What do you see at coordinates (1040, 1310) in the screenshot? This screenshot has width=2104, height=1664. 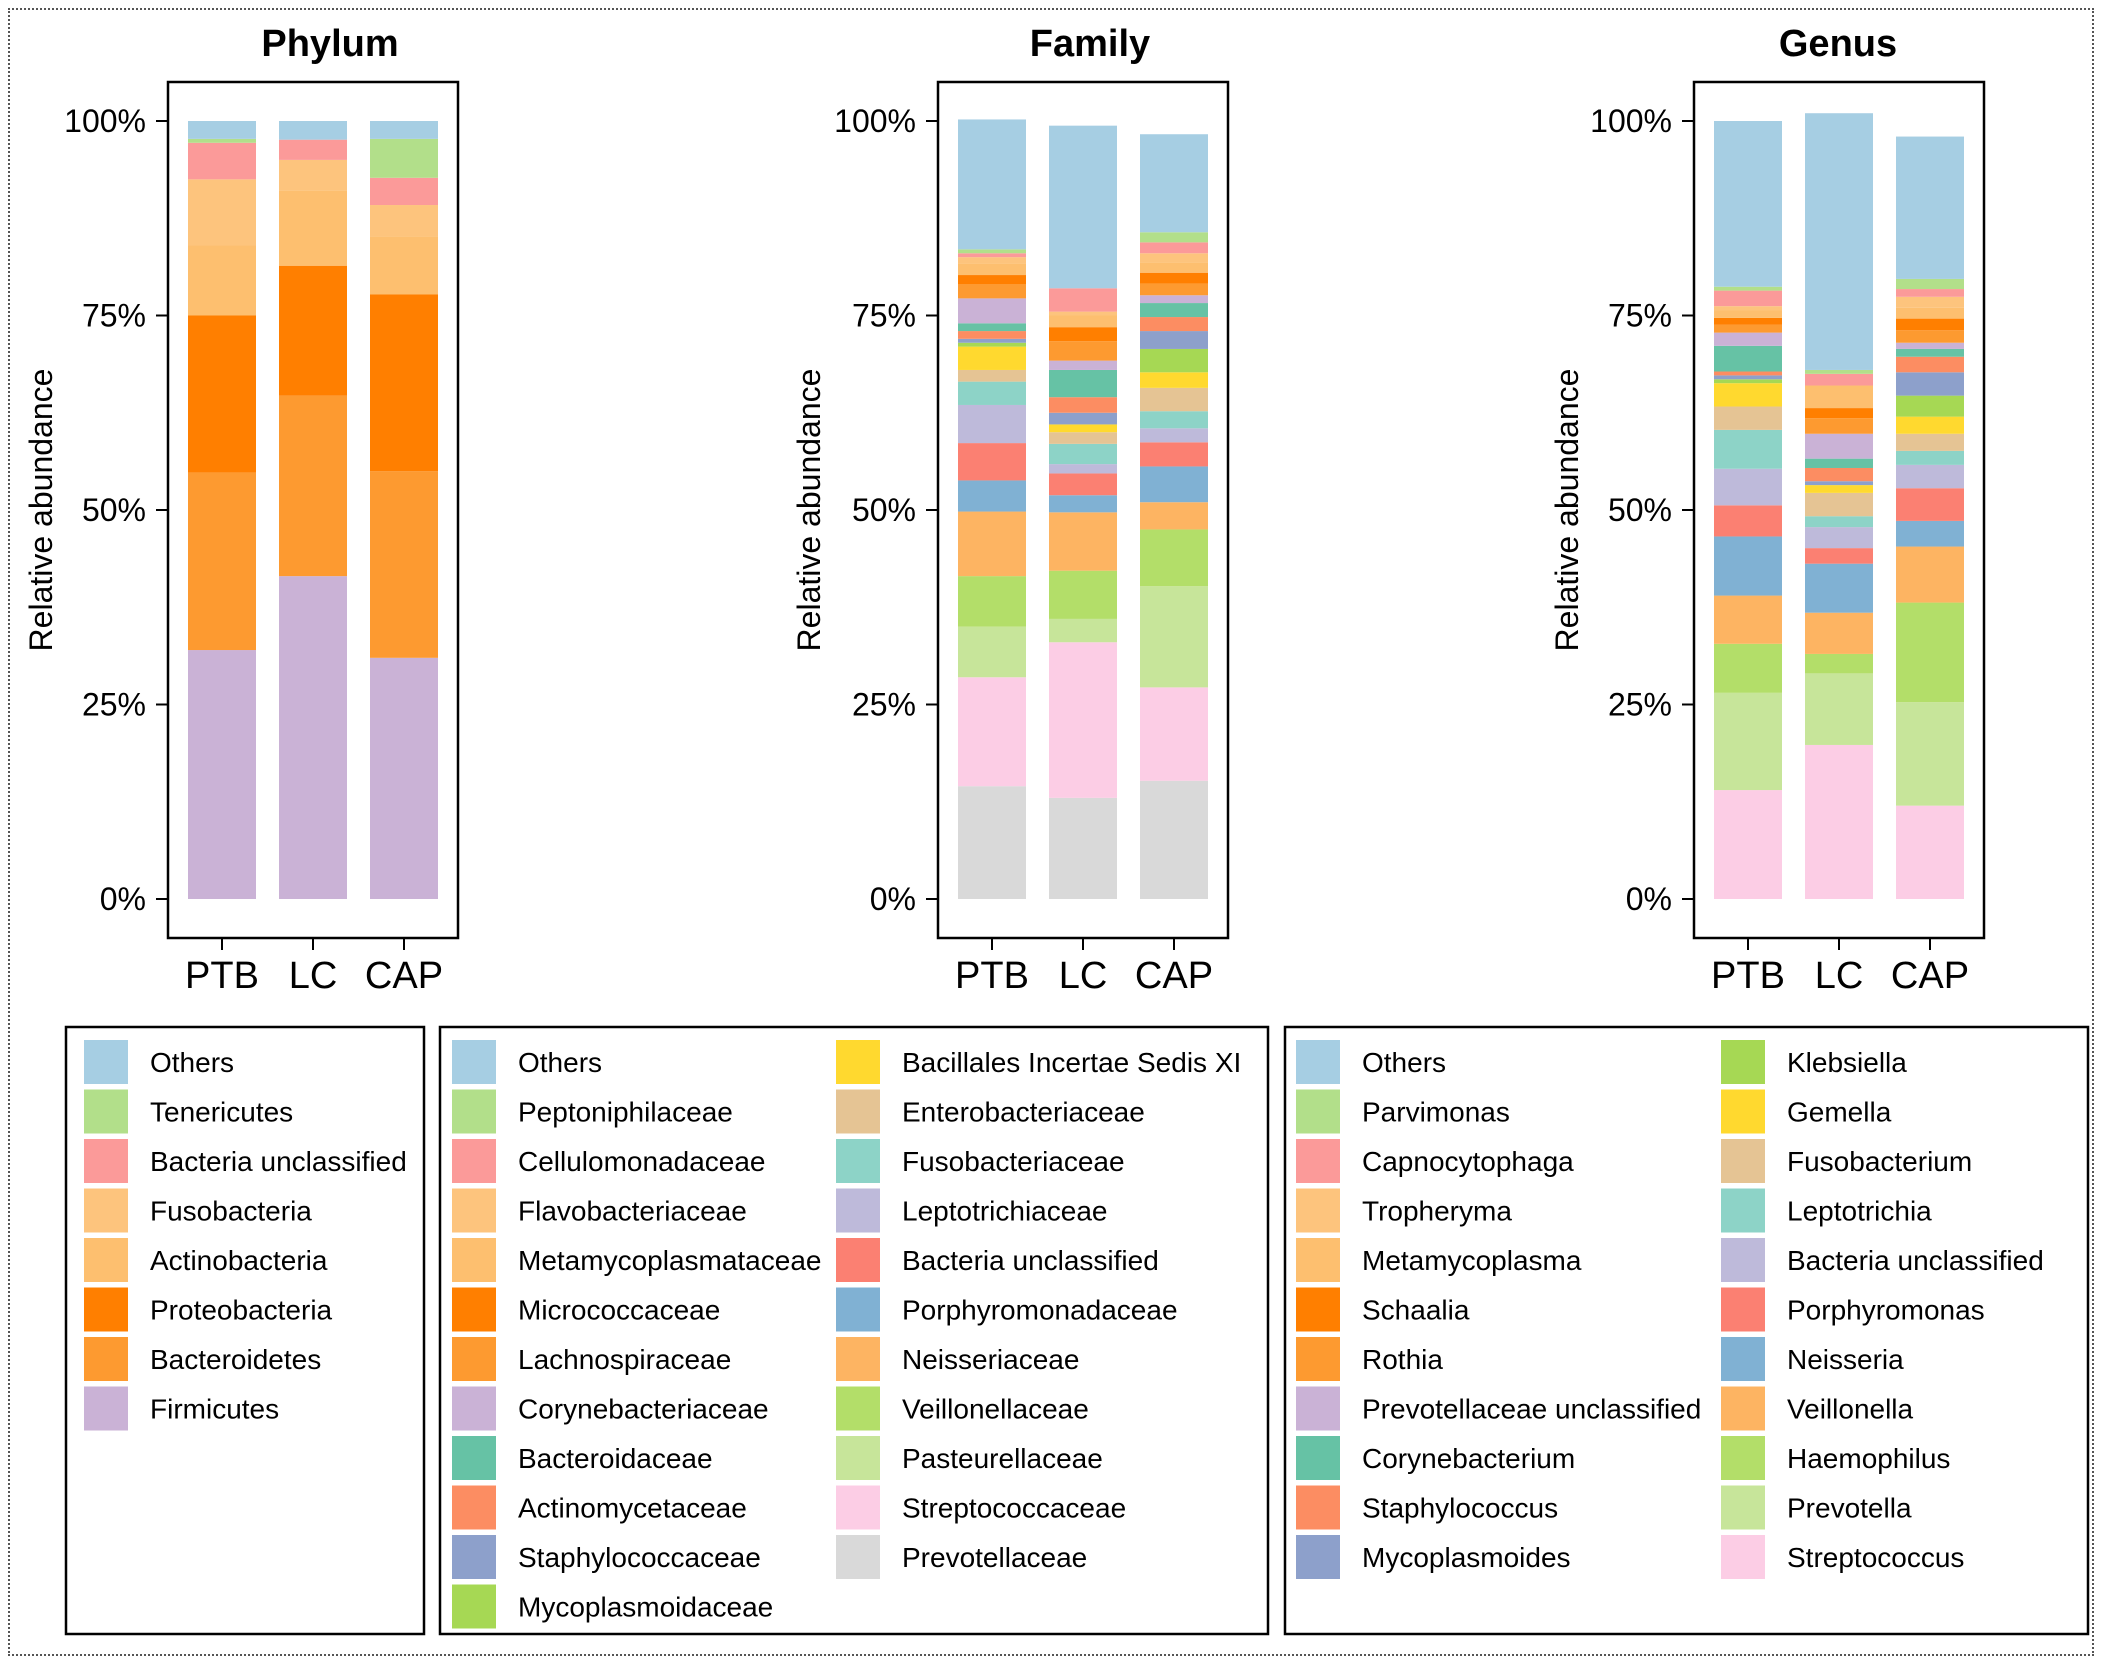 I see `legend-label: Porphyromonadaceae` at bounding box center [1040, 1310].